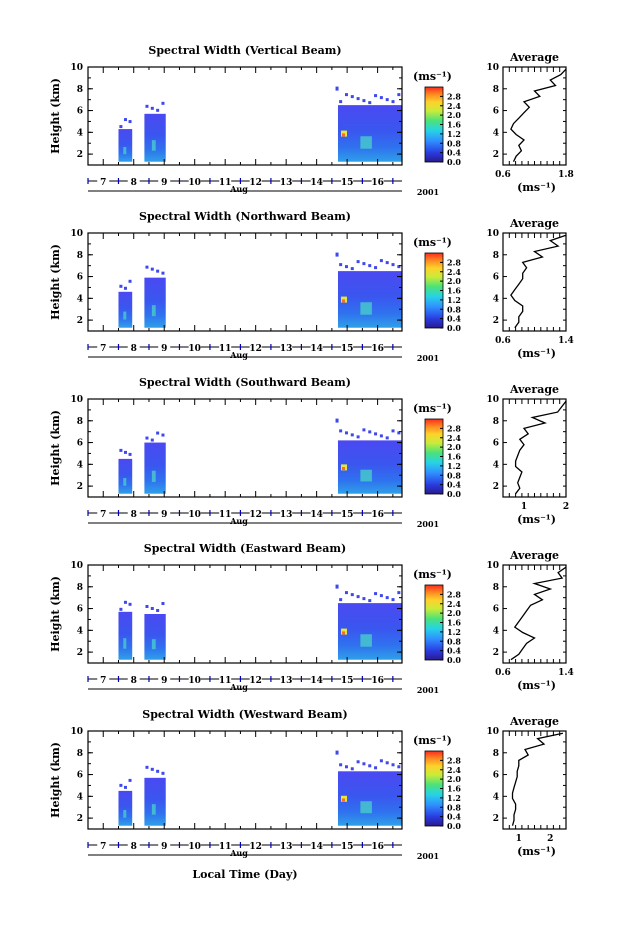 This screenshot has width=624, height=931. I want to click on y-tick-label: 4, so click(80, 299).